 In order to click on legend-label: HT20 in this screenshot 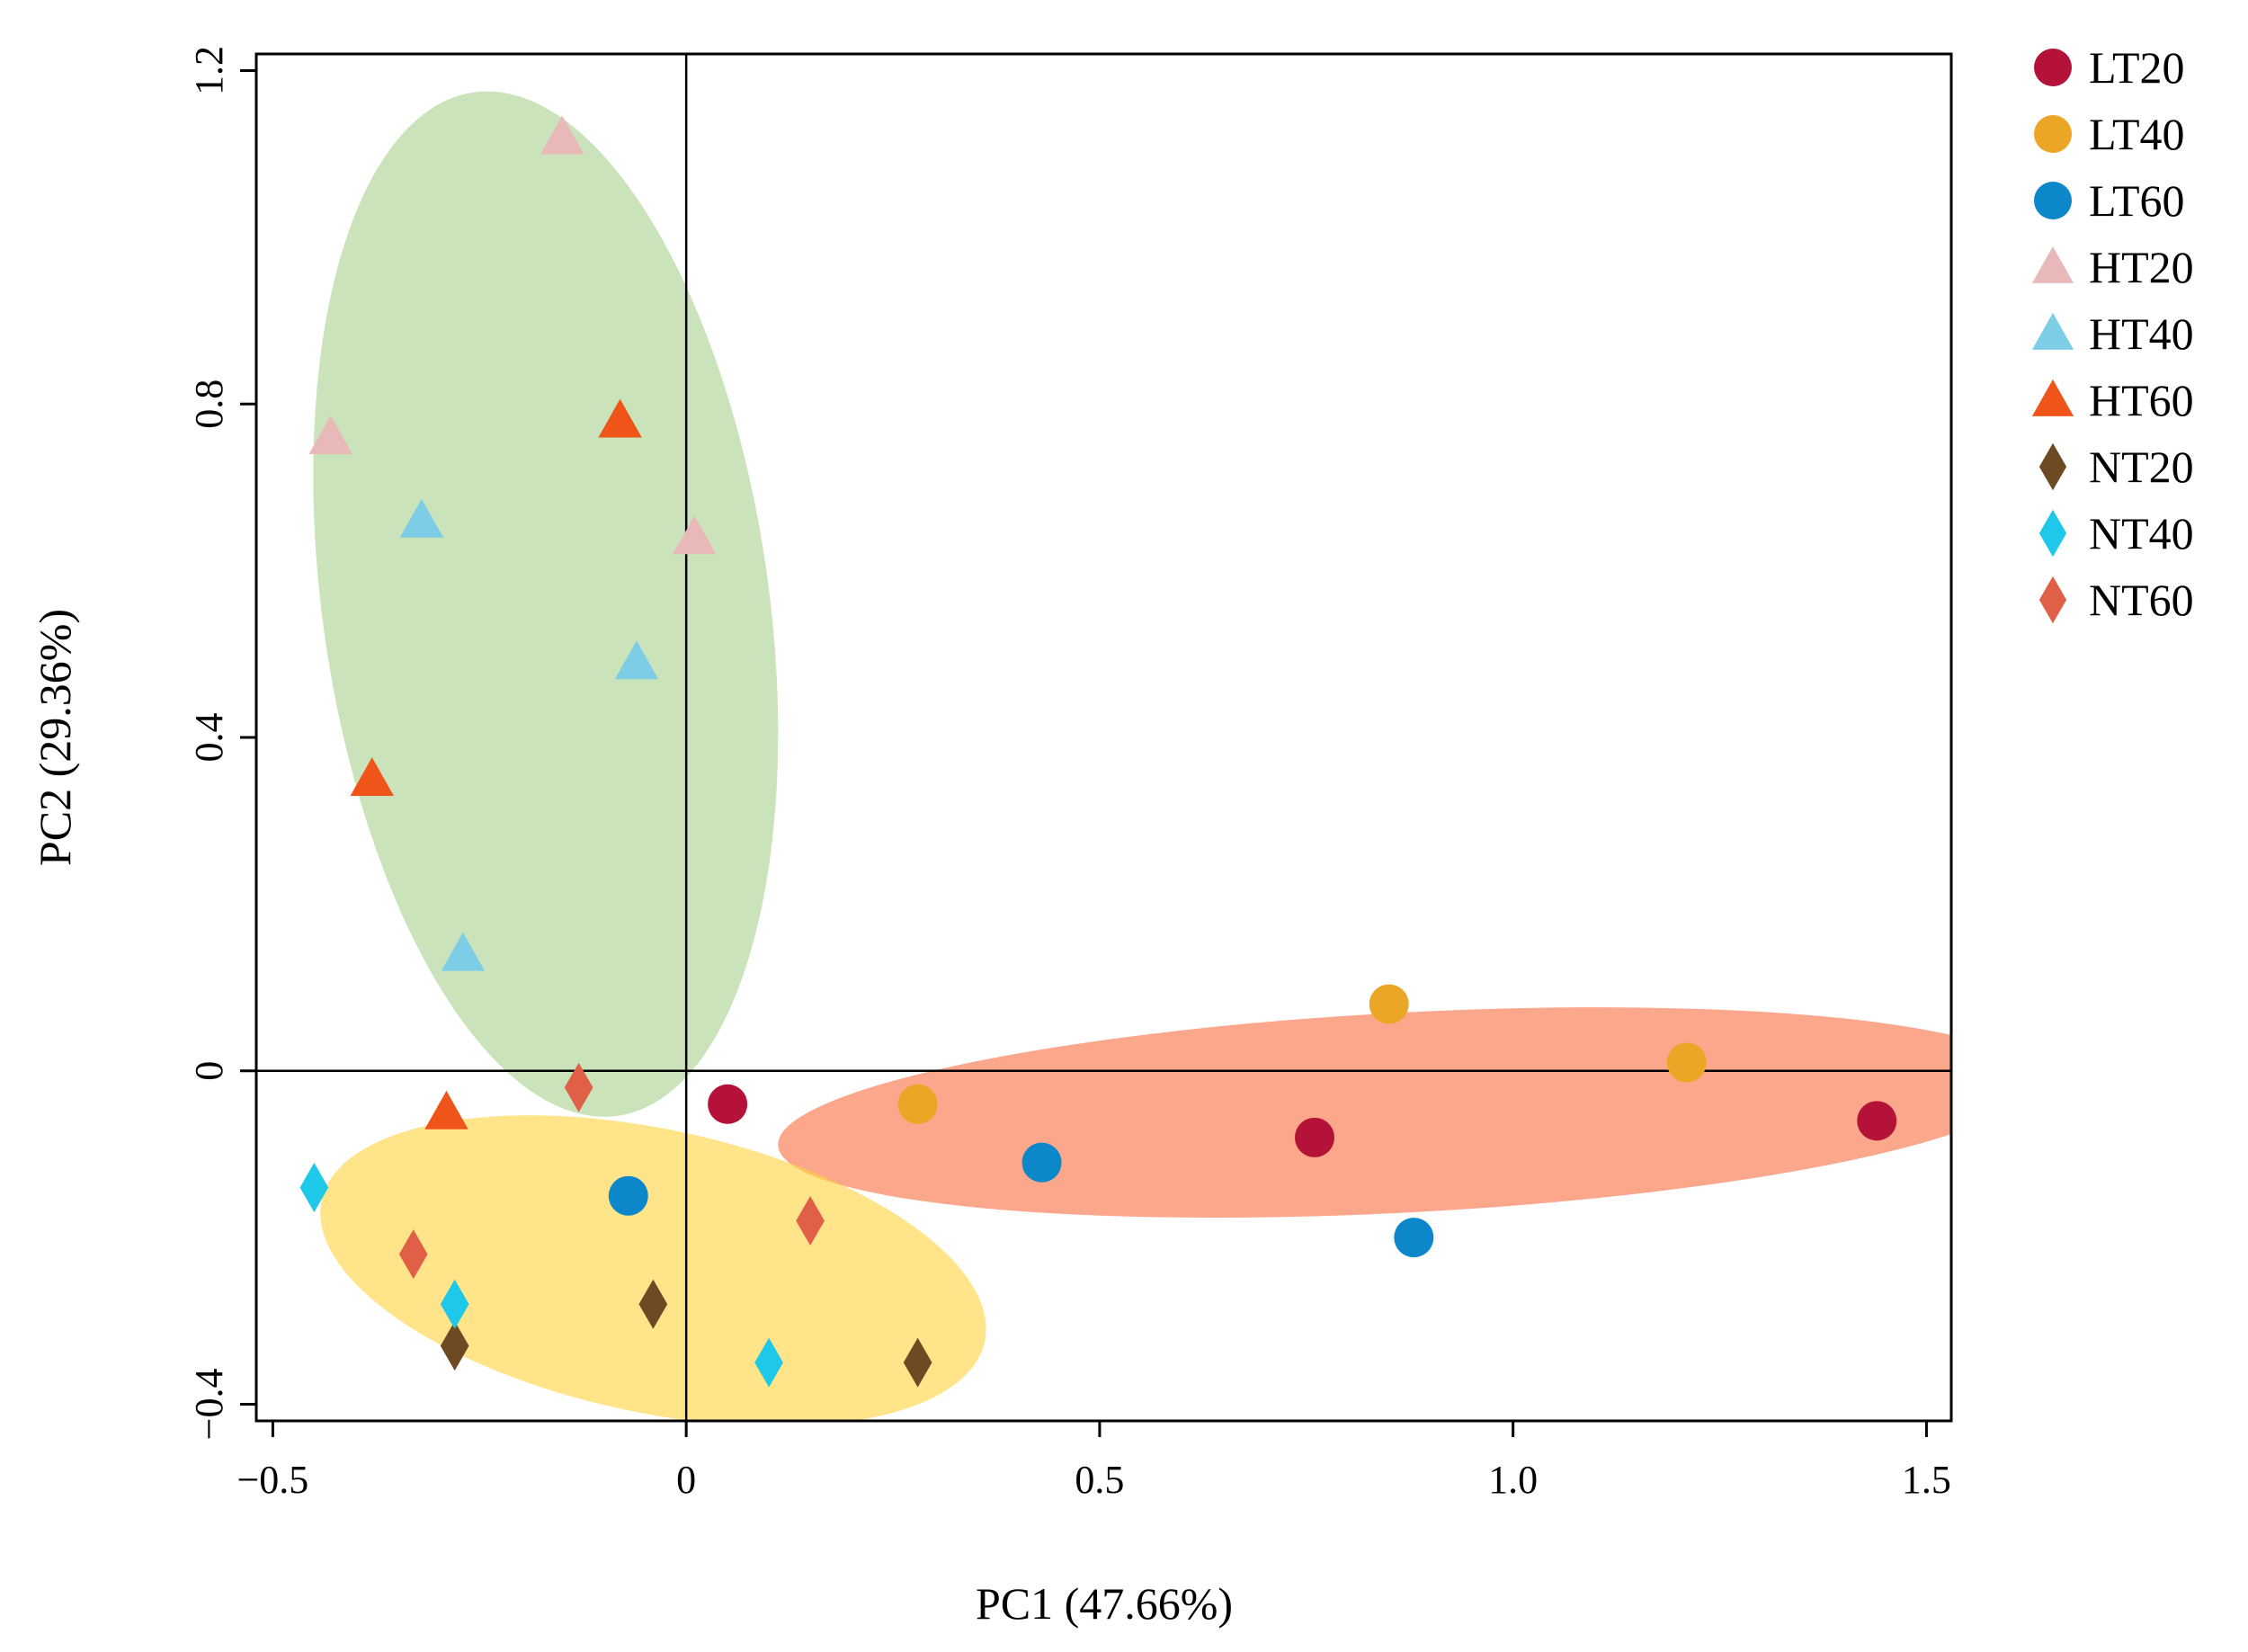, I will do `click(2141, 267)`.